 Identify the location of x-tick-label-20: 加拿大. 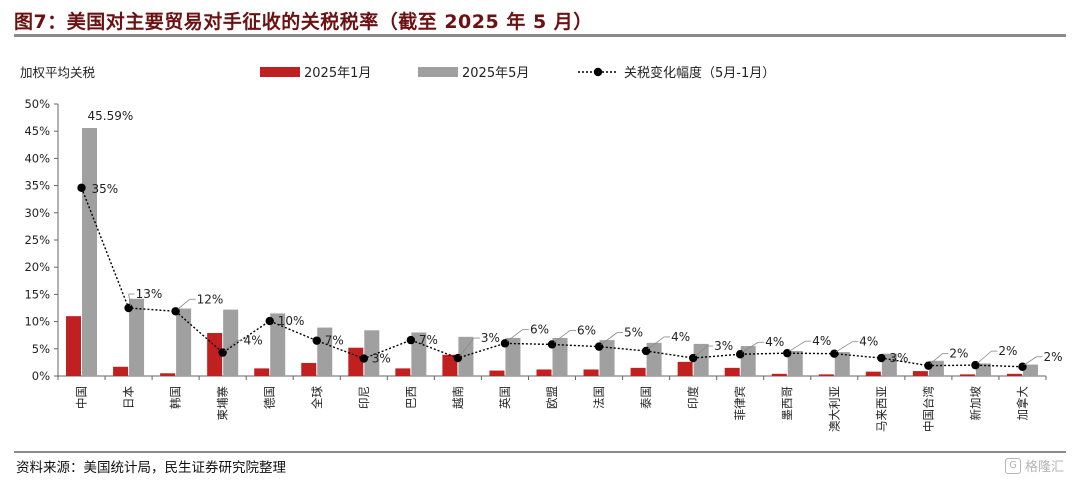
(1022, 403).